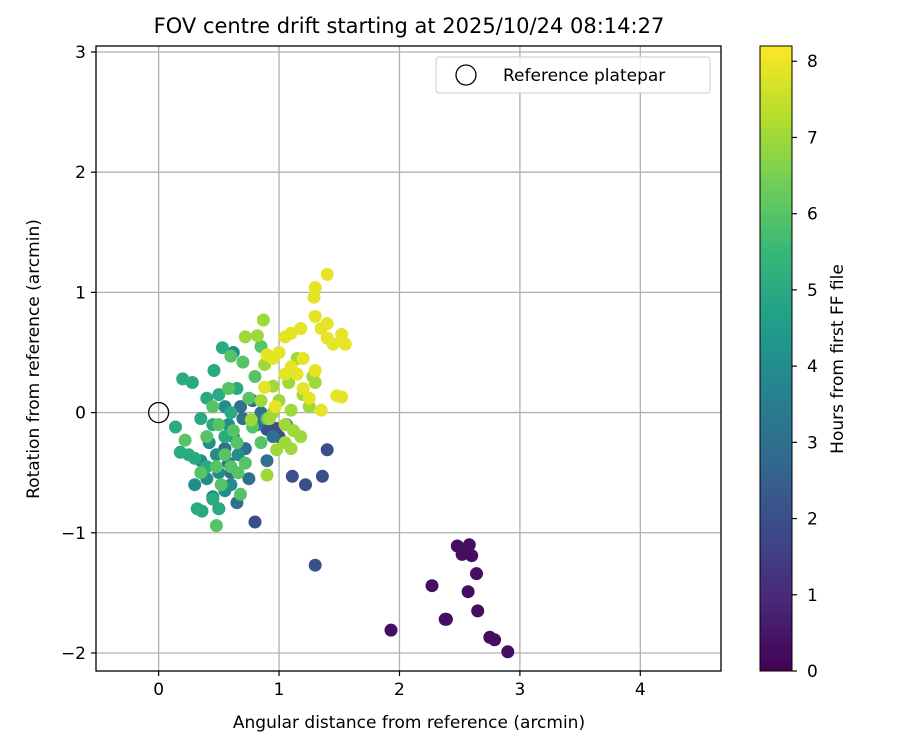  I want to click on y-axis-label: Rotation from reference (arcmin), so click(34, 359).